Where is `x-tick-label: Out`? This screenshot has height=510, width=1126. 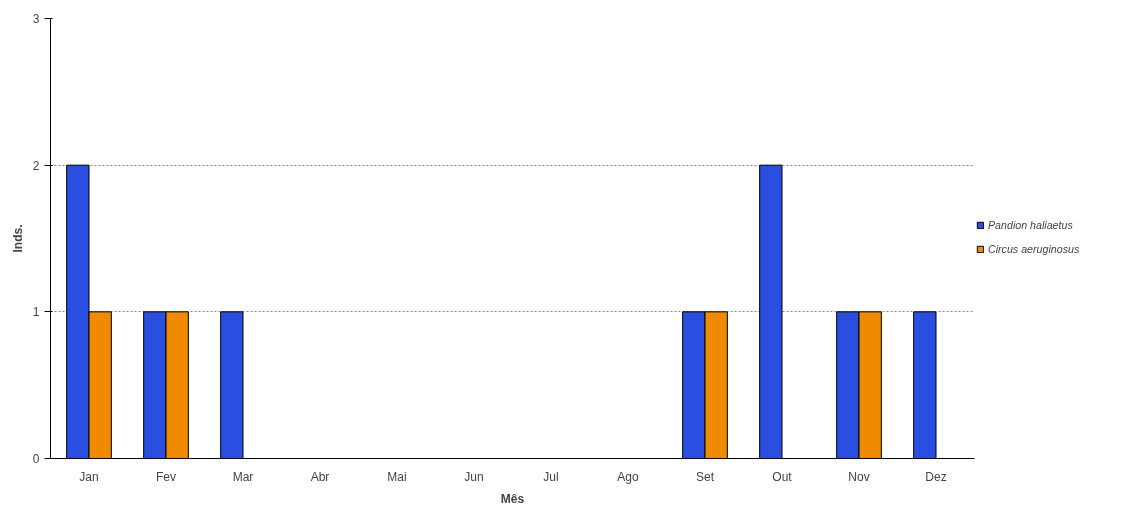 x-tick-label: Out is located at coordinates (782, 476).